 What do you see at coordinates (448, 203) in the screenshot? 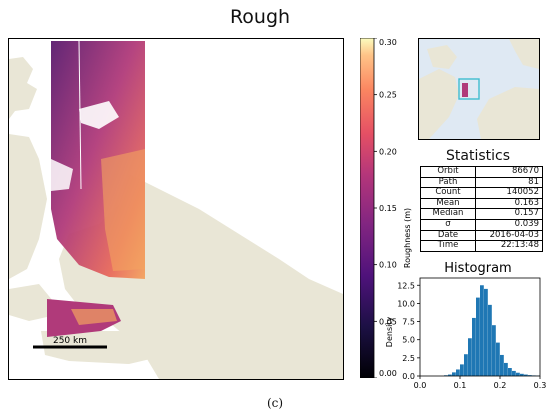
I see `statistics-key: Mean` at bounding box center [448, 203].